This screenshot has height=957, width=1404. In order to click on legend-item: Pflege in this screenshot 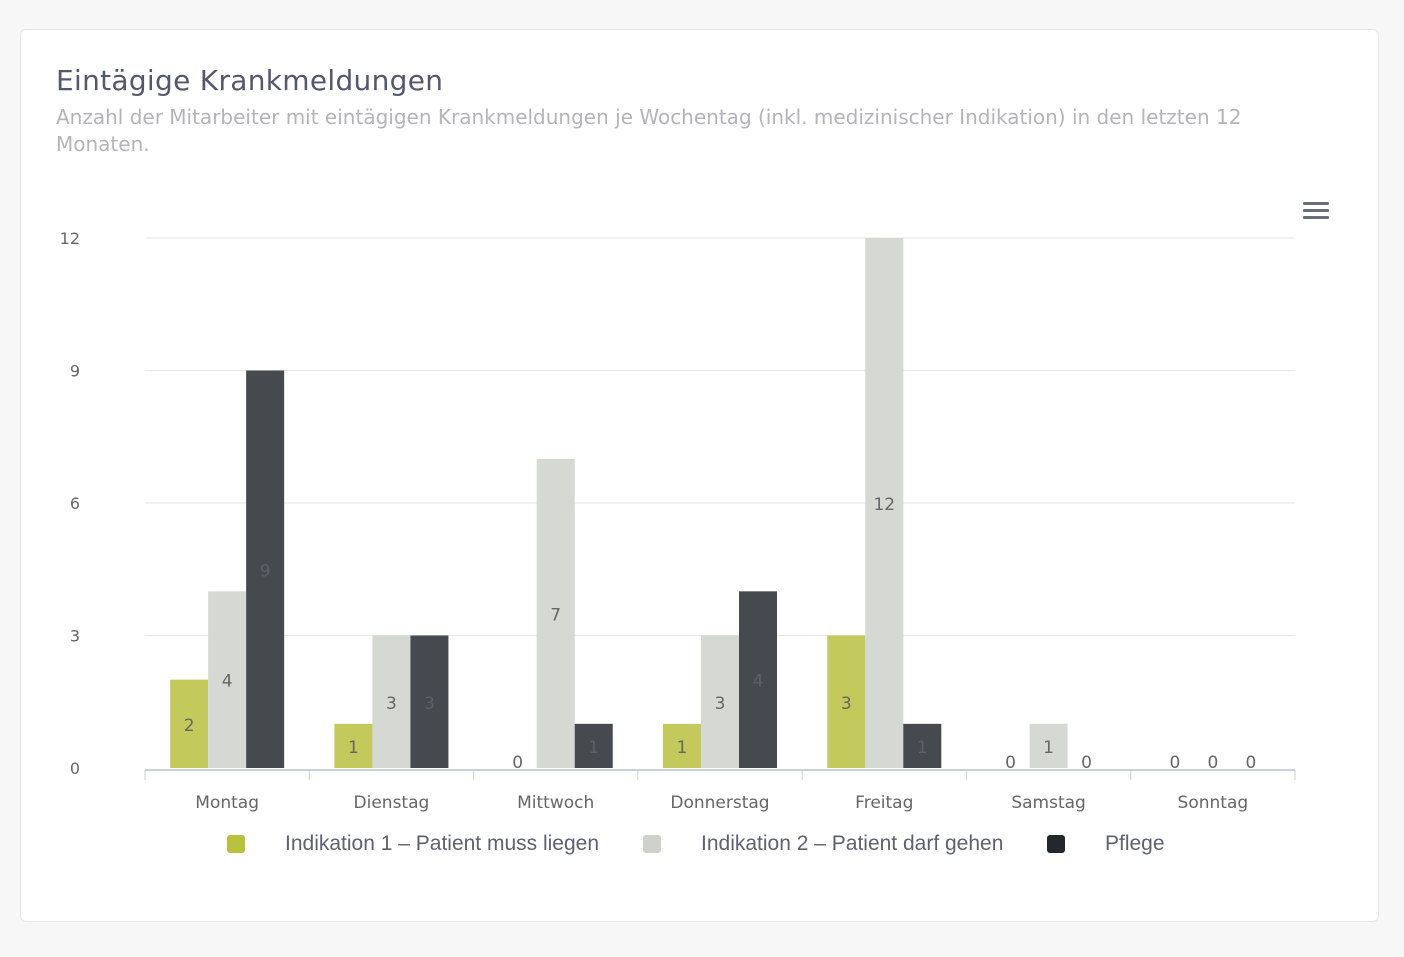, I will do `click(1106, 844)`.